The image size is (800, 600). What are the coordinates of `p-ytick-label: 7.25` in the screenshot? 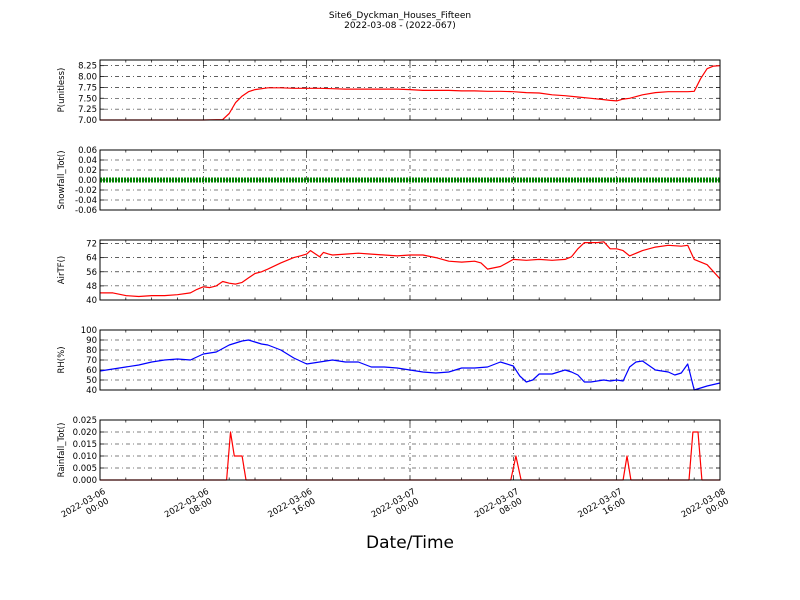 It's located at (87, 110).